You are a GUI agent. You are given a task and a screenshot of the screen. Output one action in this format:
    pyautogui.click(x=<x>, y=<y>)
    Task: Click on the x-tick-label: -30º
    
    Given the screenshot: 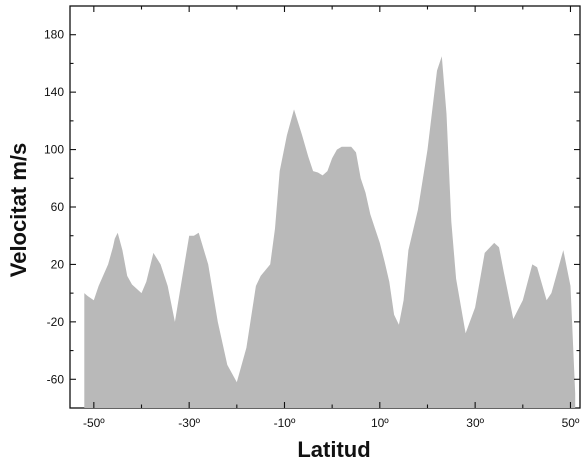 What is the action you would take?
    pyautogui.click(x=189, y=423)
    